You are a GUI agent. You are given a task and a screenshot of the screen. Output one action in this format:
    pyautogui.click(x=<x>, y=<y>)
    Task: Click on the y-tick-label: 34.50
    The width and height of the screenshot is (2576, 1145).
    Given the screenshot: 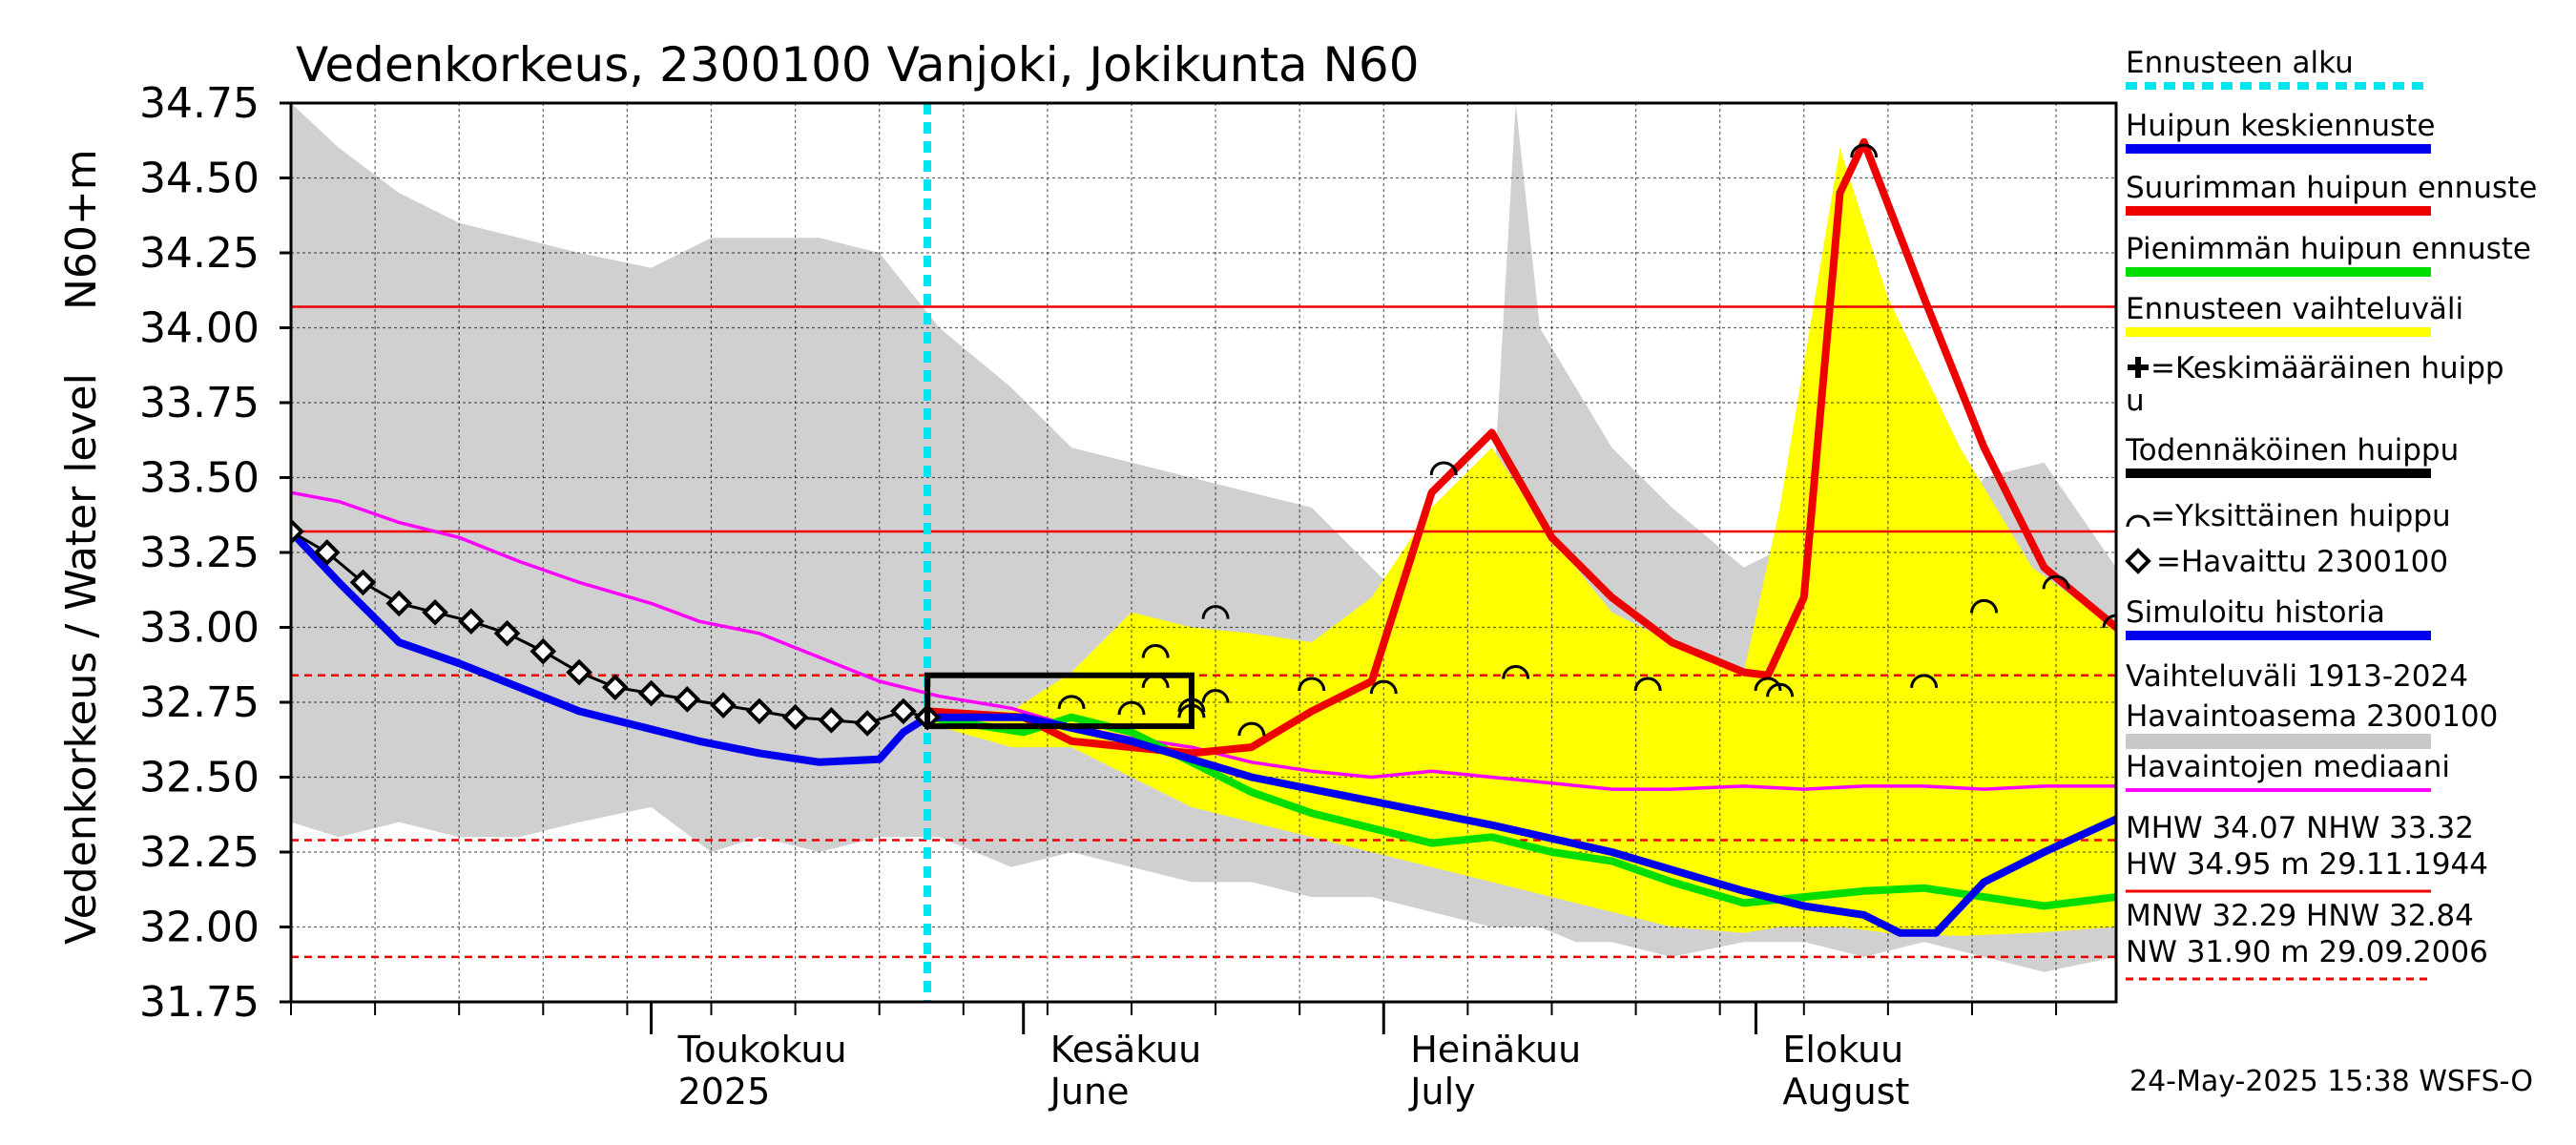 What is the action you would take?
    pyautogui.click(x=199, y=179)
    